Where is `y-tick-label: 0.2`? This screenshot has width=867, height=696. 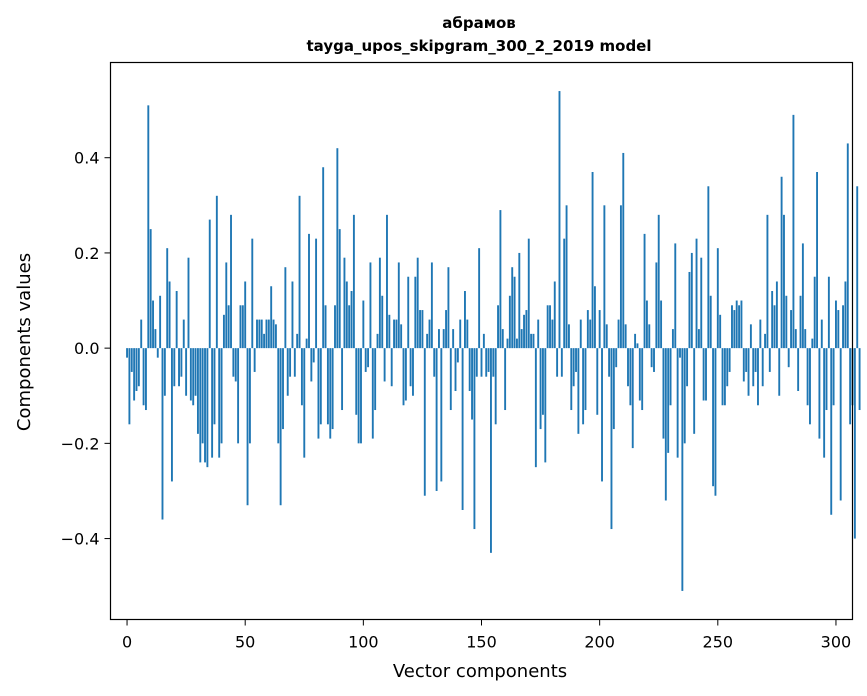
y-tick-label: 0.2 is located at coordinates (86, 253).